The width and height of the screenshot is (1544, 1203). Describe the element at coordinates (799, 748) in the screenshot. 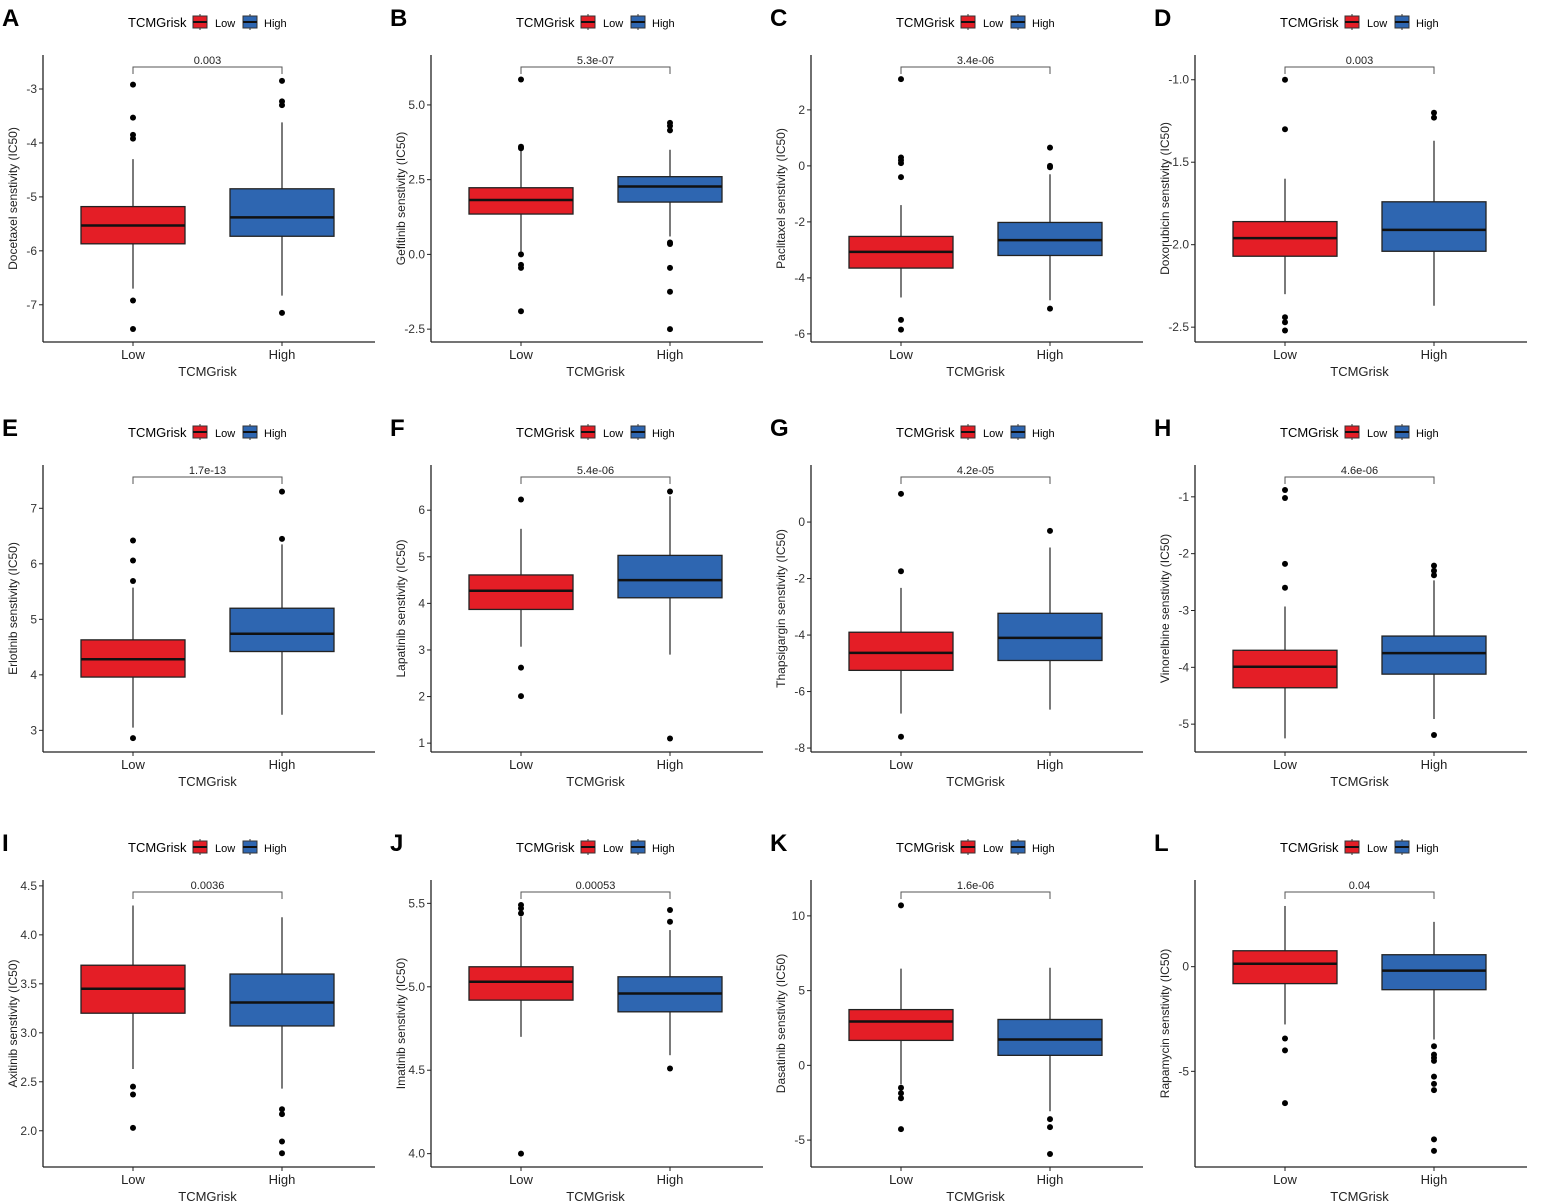

I see `y-tick-label: -8` at that location.